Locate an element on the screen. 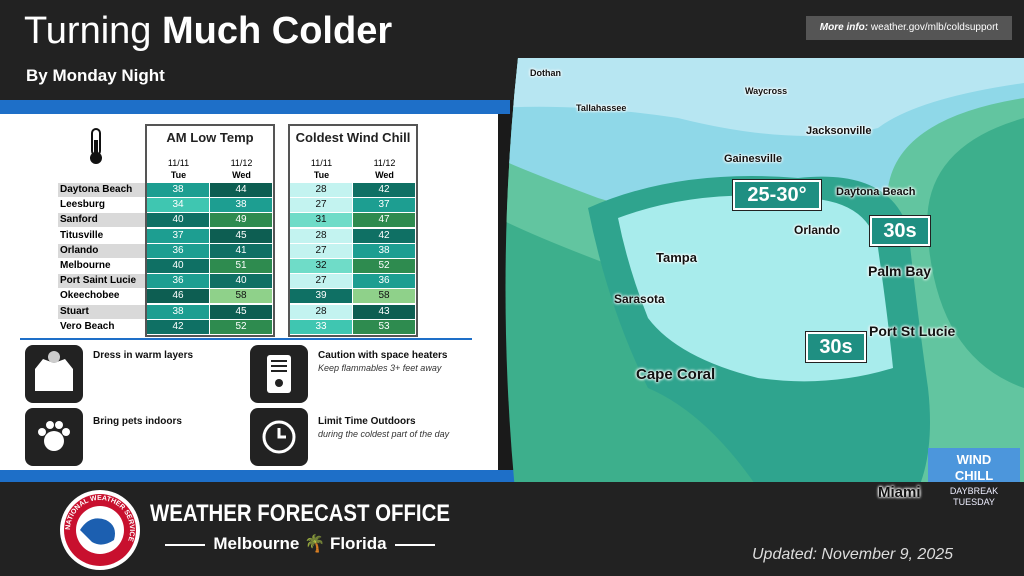  tip-title: Bring pets indoors is located at coordinates (137, 421).